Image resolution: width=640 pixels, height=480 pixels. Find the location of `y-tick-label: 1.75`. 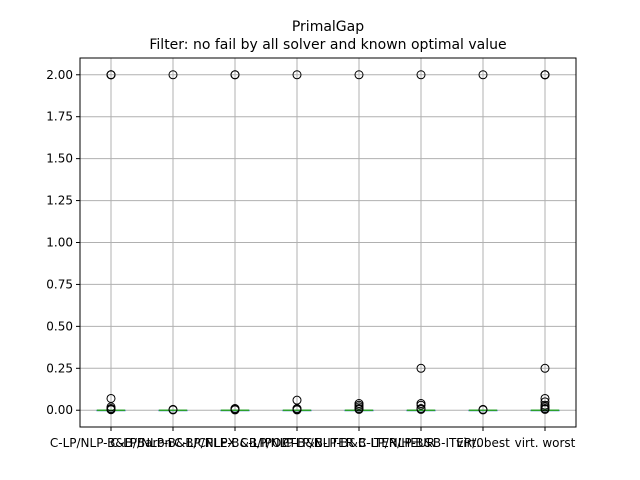

y-tick-label: 1.75 is located at coordinates (59, 117).